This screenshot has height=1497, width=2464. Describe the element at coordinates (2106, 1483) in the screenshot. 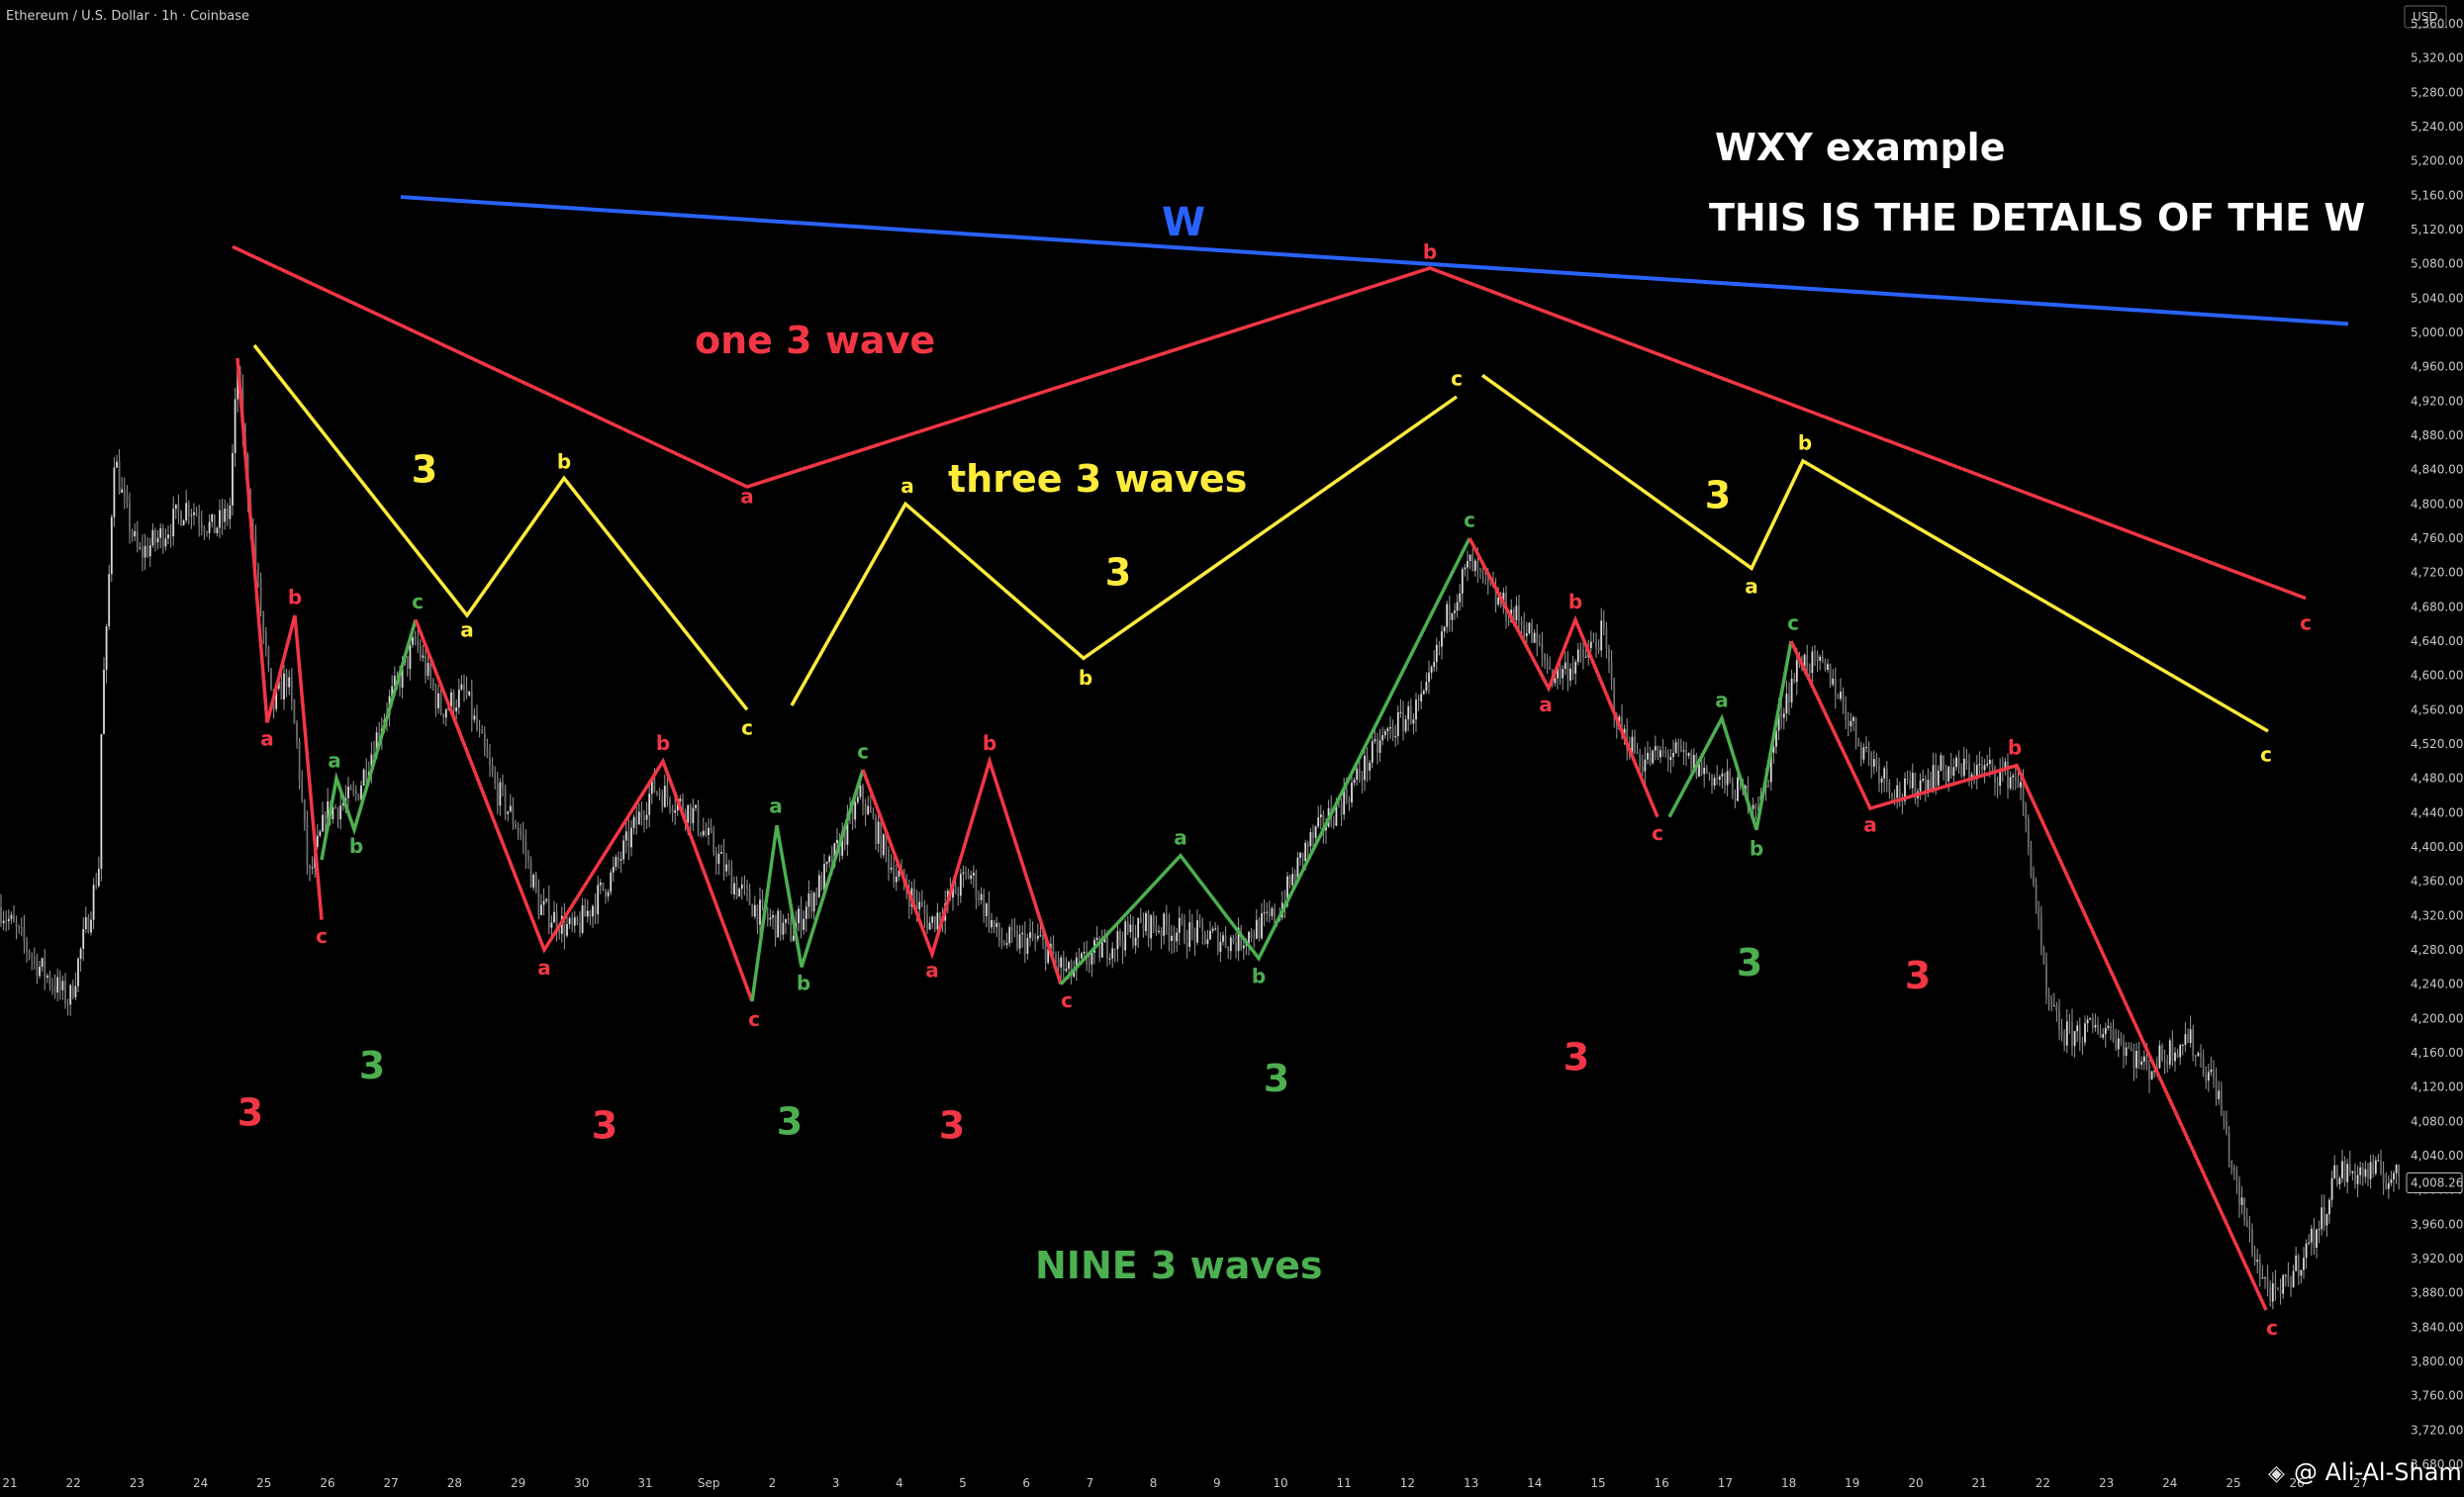

I see `x-tick-label: 23` at that location.